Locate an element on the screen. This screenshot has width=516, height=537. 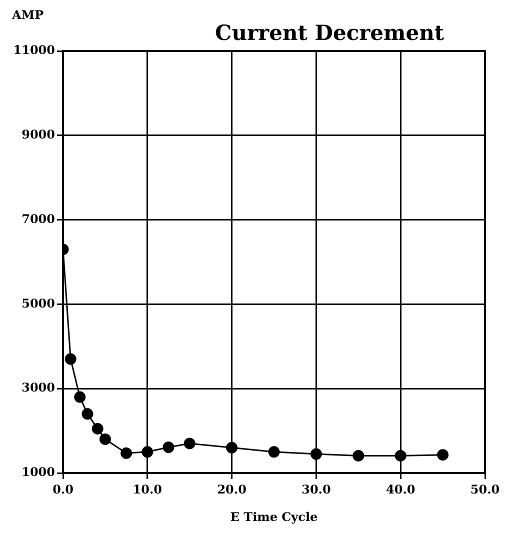
y-tick-label: 5000 is located at coordinates (38, 303).